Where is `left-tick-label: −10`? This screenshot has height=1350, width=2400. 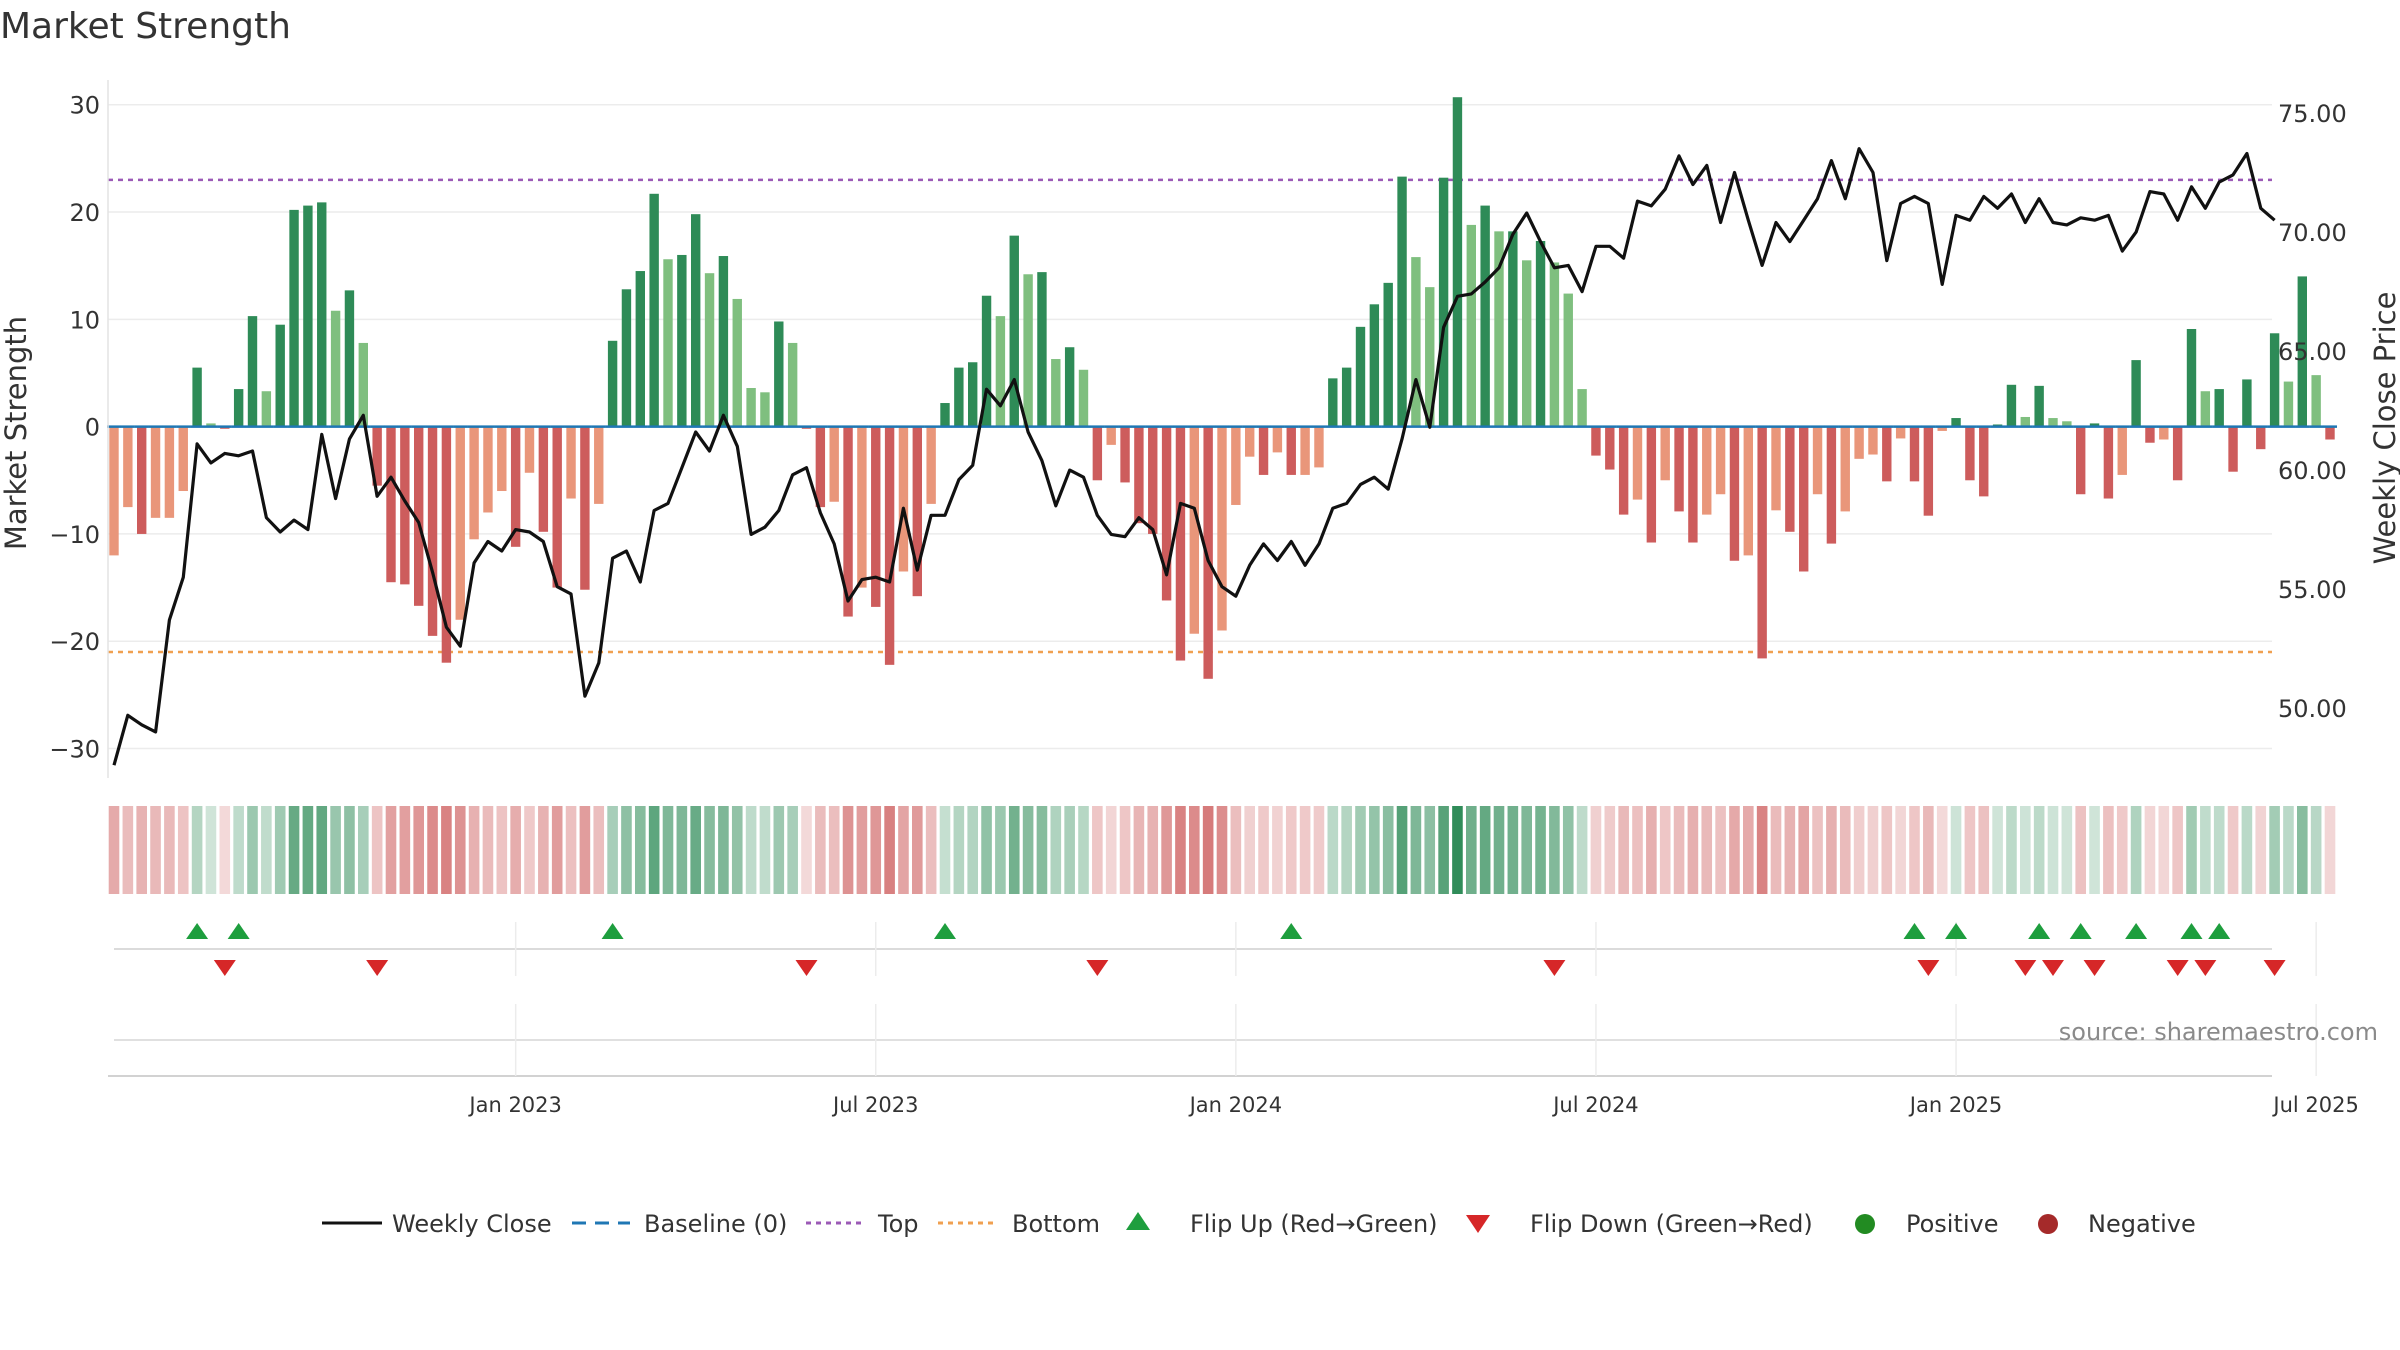 left-tick-label: −10 is located at coordinates (74, 535).